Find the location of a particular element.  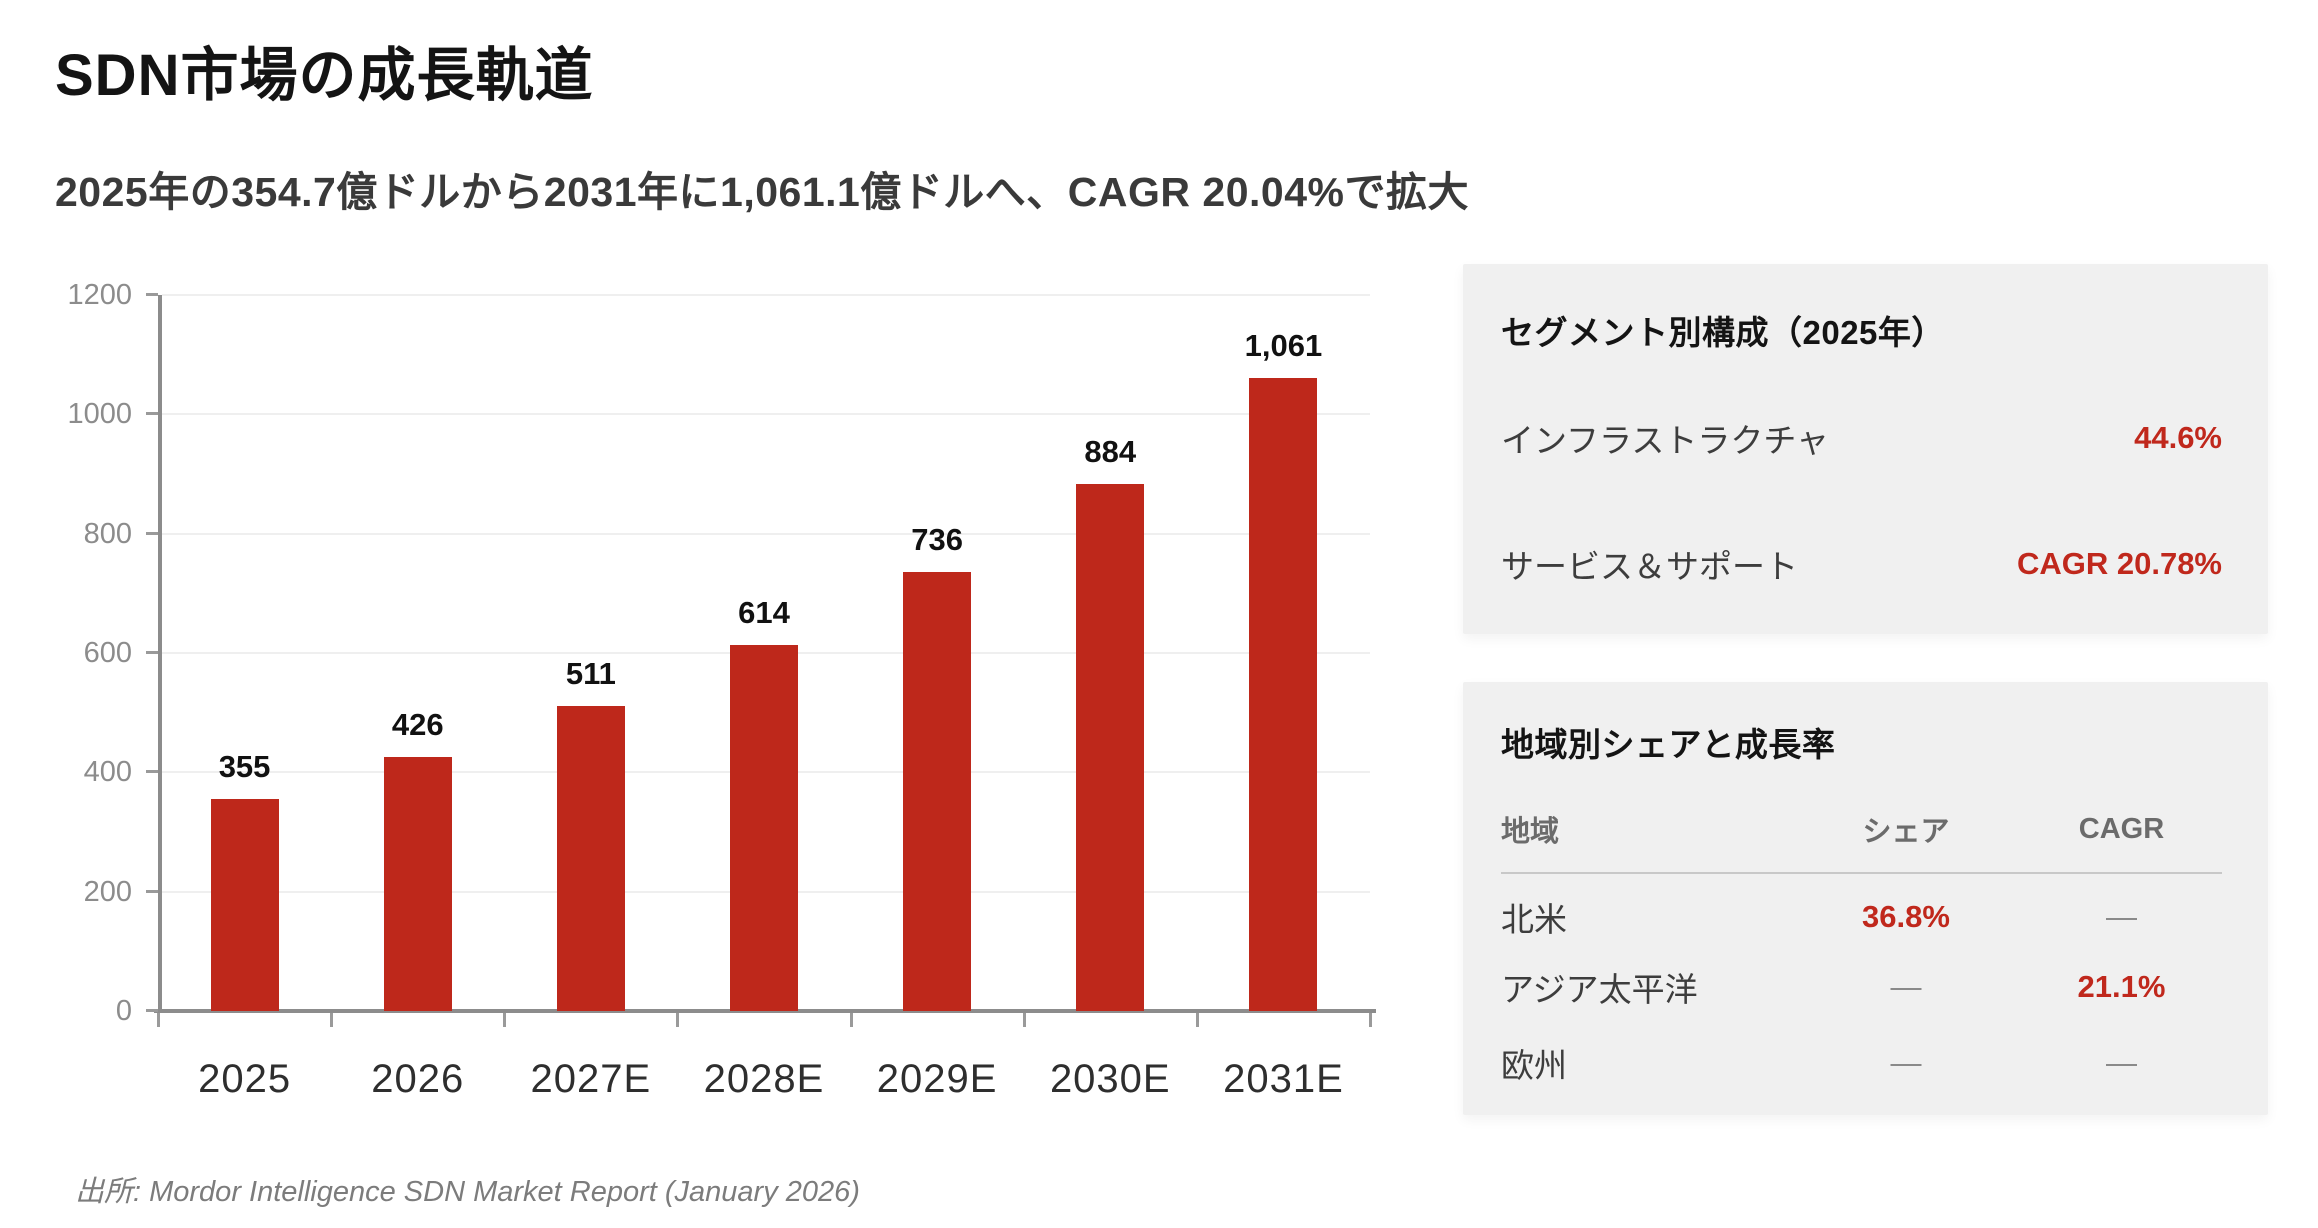

x-label-2026: 2026 is located at coordinates (418, 1079).